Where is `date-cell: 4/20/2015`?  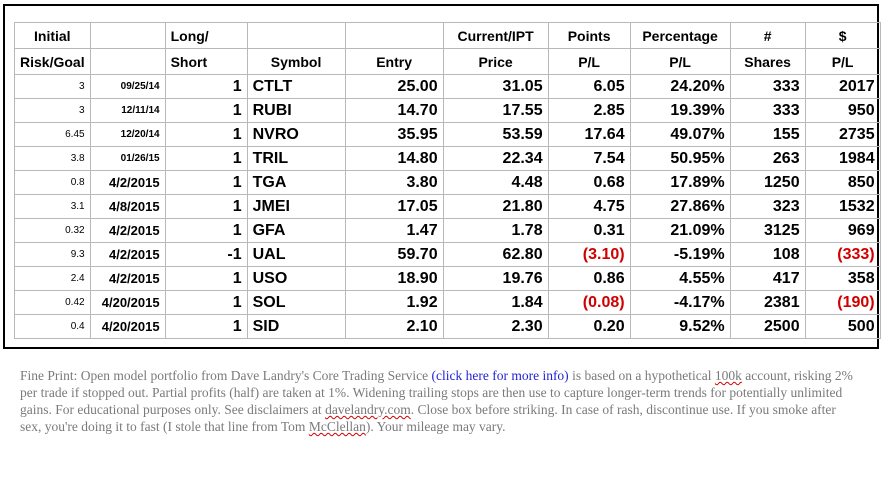
date-cell: 4/20/2015 is located at coordinates (127, 326).